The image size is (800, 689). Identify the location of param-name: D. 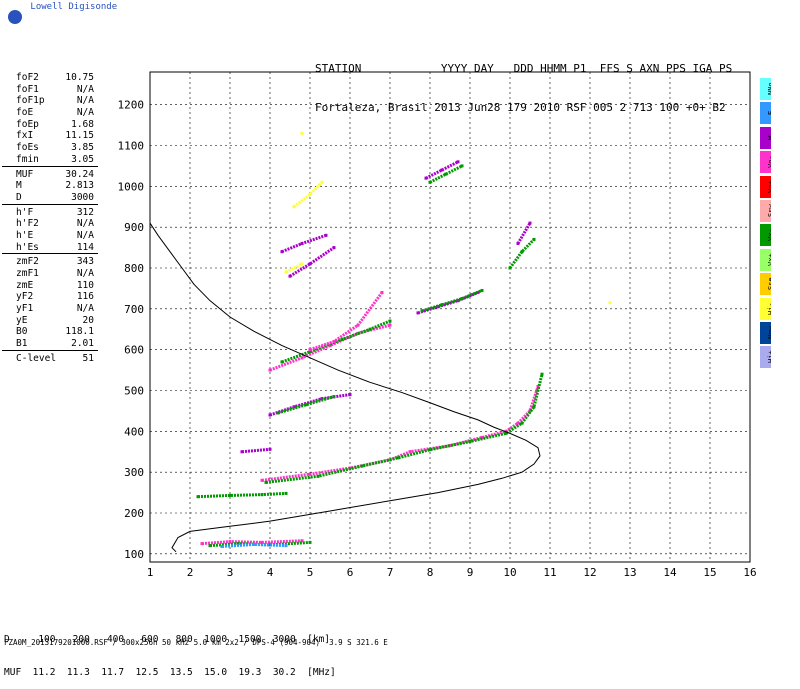
(19, 197).